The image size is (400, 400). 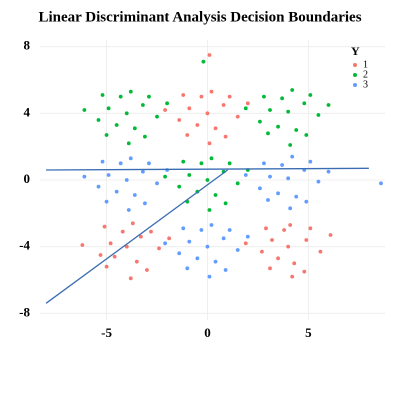 I want to click on x-tick-label: 5, so click(x=308, y=332).